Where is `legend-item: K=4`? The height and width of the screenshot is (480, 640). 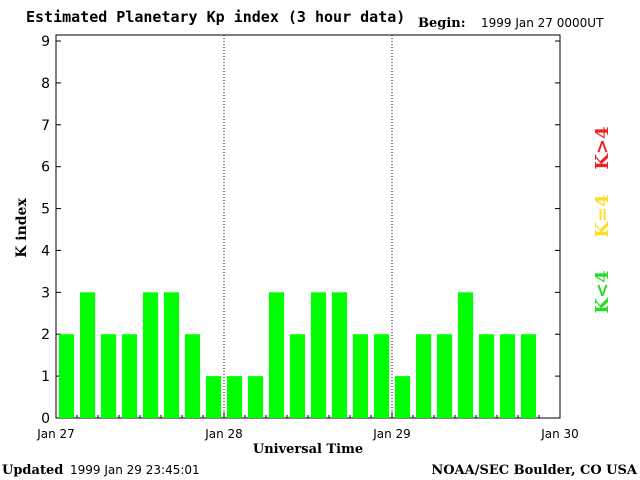 legend-item: K=4 is located at coordinates (602, 215).